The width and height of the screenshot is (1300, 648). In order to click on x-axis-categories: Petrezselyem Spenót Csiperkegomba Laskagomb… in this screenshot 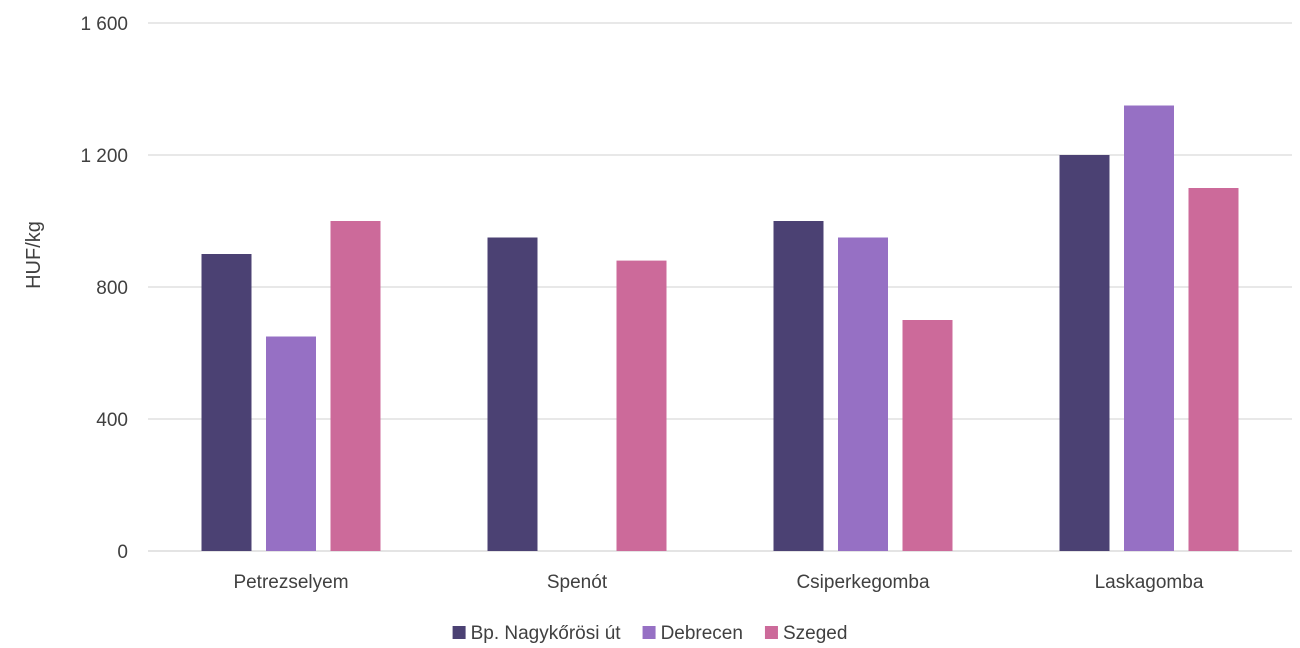, I will do `click(718, 582)`.